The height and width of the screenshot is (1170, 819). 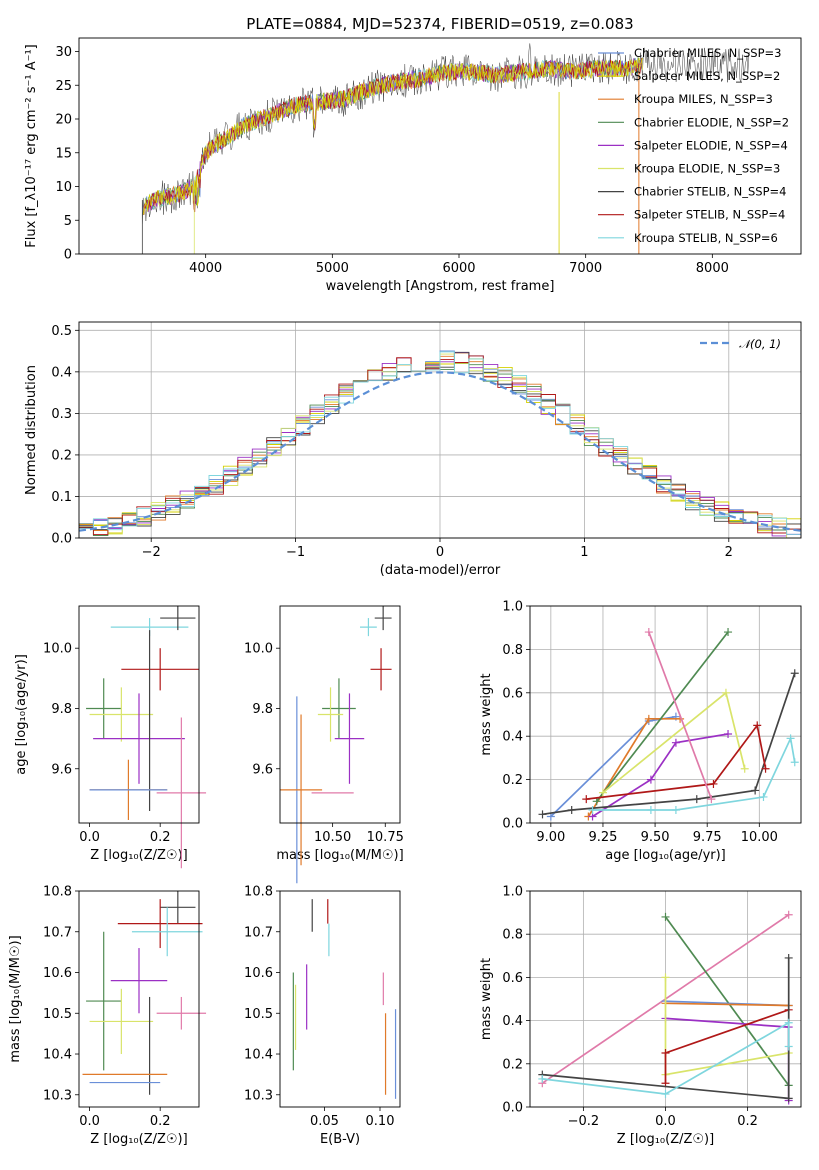 What do you see at coordinates (205, 268) in the screenshot?
I see `x-tick-label: 4000` at bounding box center [205, 268].